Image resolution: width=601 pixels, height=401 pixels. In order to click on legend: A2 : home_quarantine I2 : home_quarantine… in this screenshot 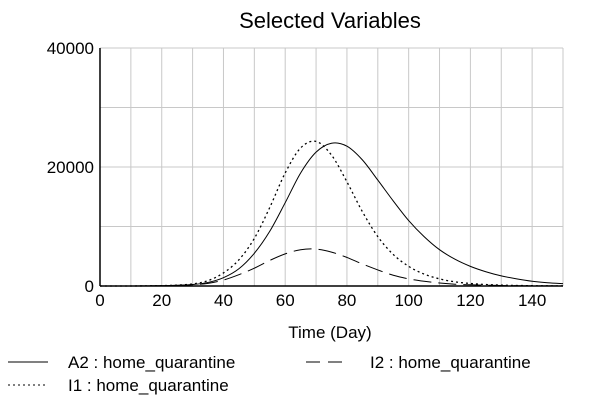, I will do `click(269, 374)`.